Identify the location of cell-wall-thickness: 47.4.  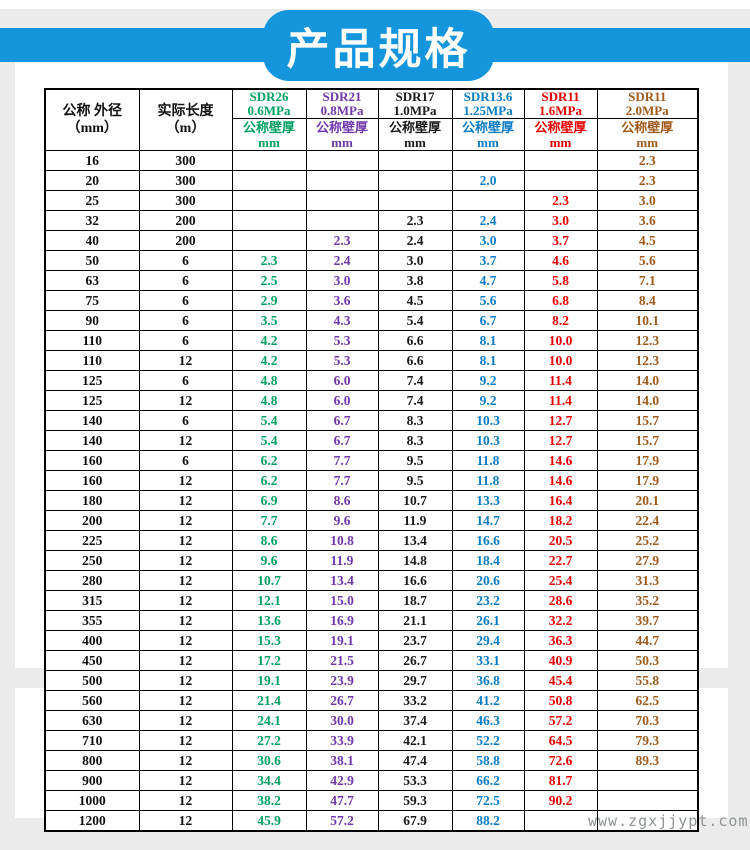
(415, 760).